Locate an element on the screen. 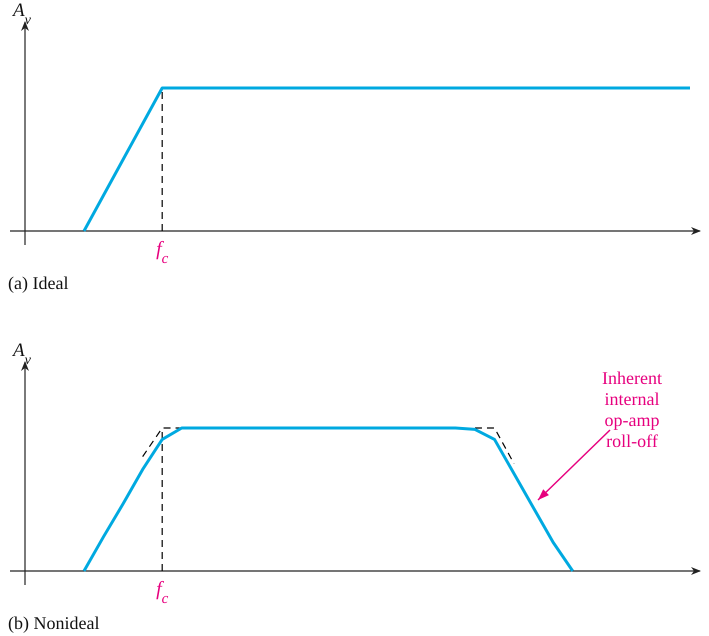 The image size is (709, 636). text: (b) Nonideal is located at coordinates (54, 623).